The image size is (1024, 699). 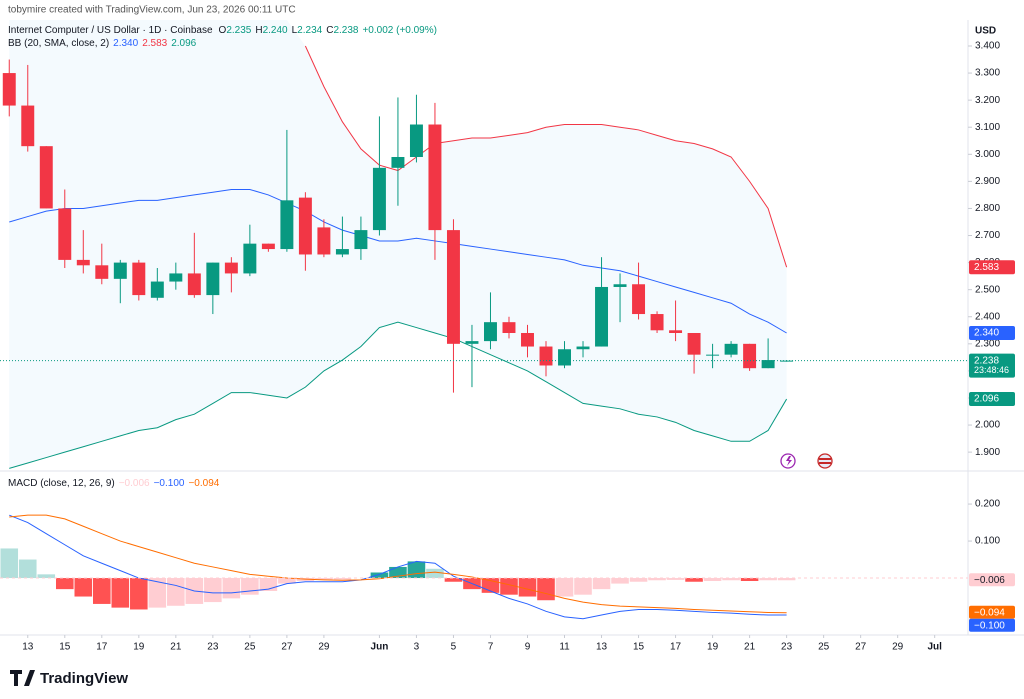 What do you see at coordinates (125, 43) in the screenshot?
I see `bb-value: 2.340` at bounding box center [125, 43].